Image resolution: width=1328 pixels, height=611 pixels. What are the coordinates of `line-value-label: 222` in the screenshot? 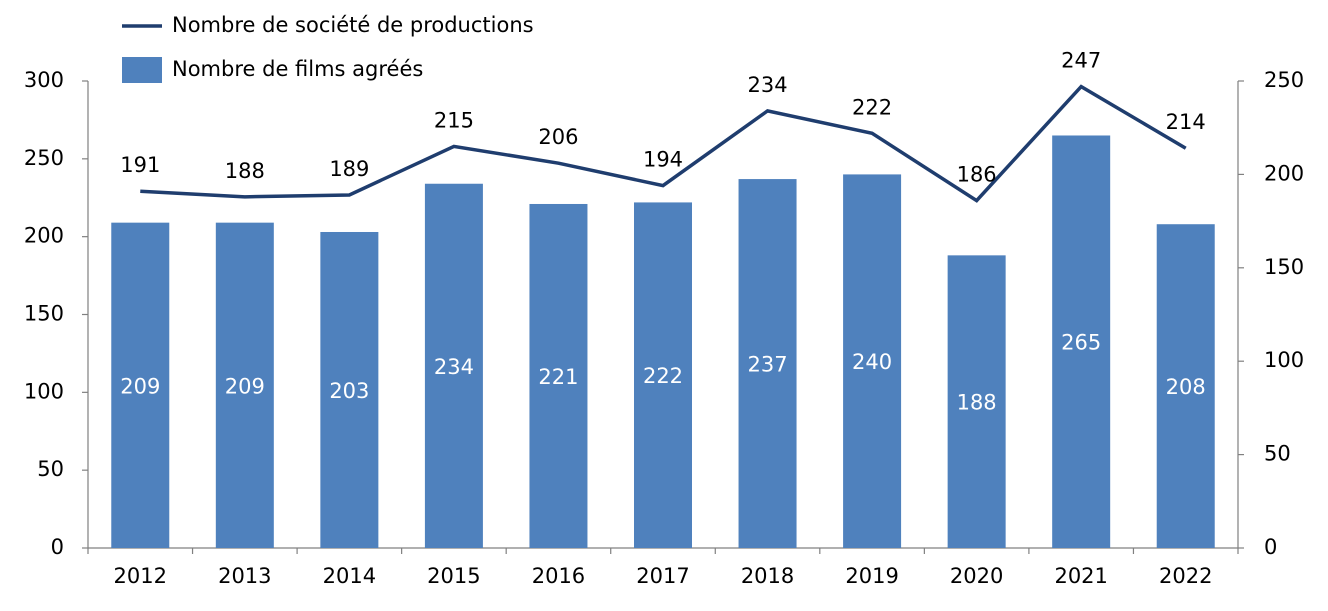 It's located at (872, 107).